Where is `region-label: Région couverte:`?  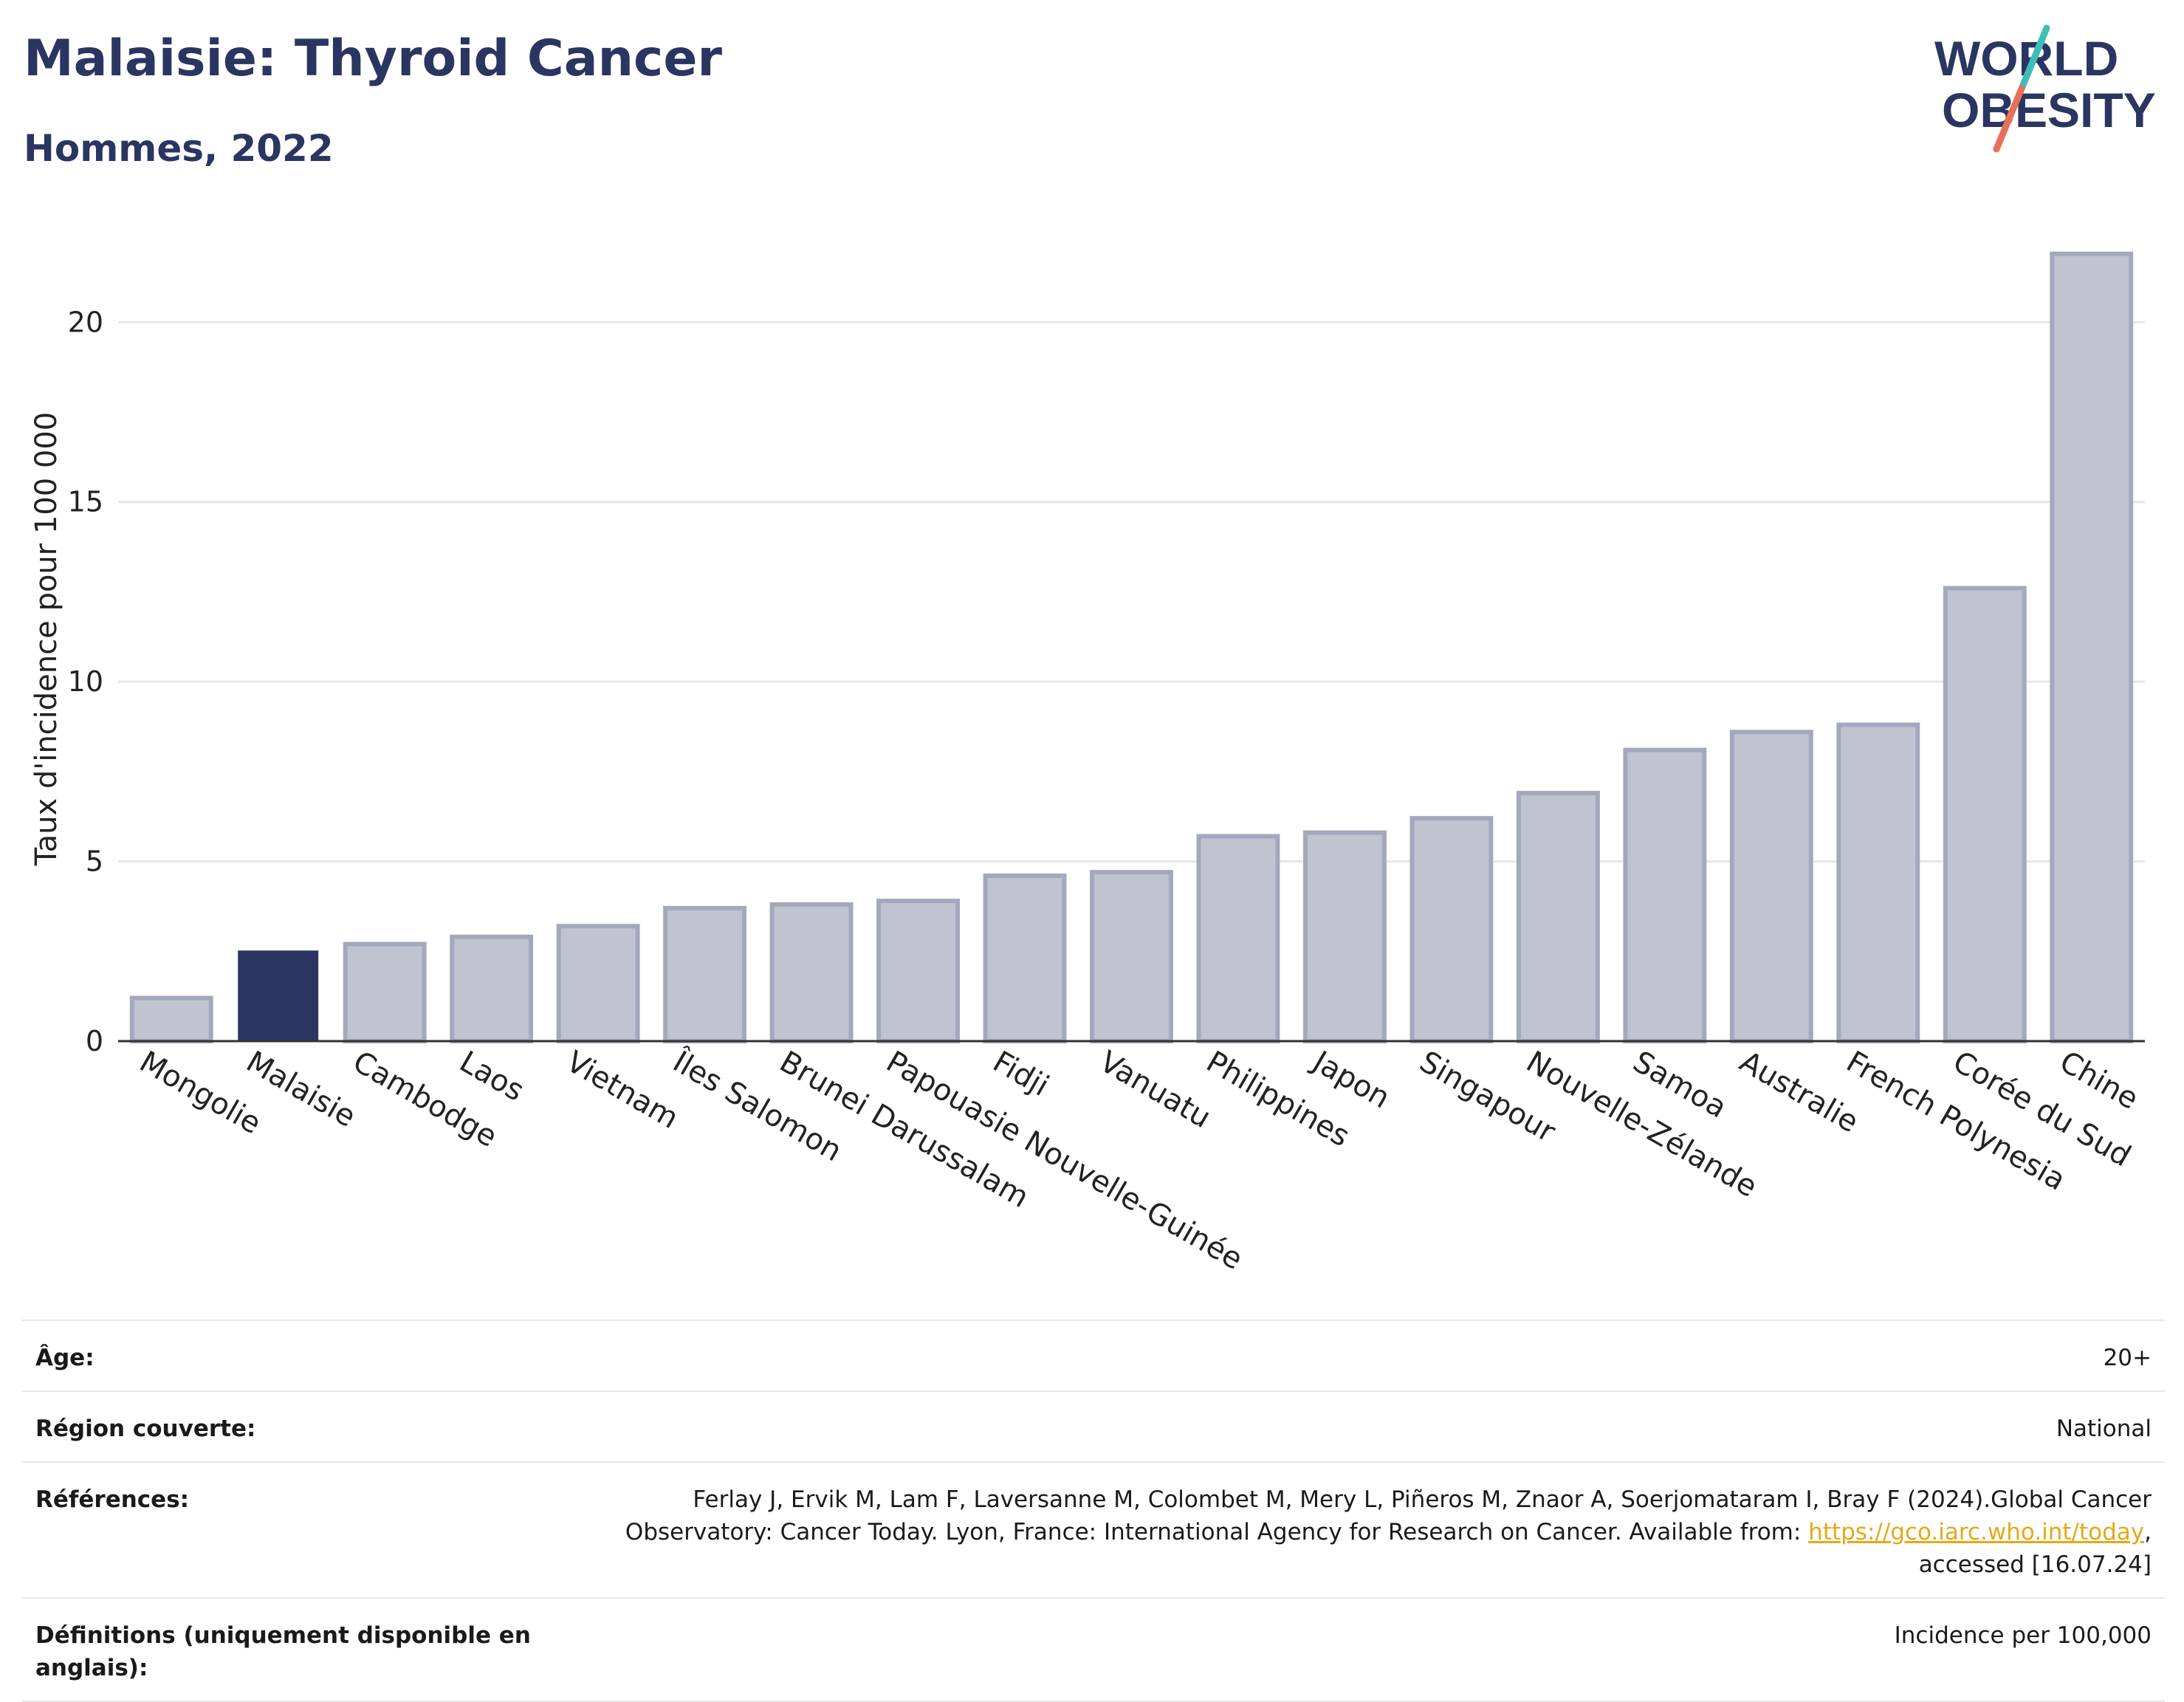 region-label: Région couverte: is located at coordinates (145, 1429).